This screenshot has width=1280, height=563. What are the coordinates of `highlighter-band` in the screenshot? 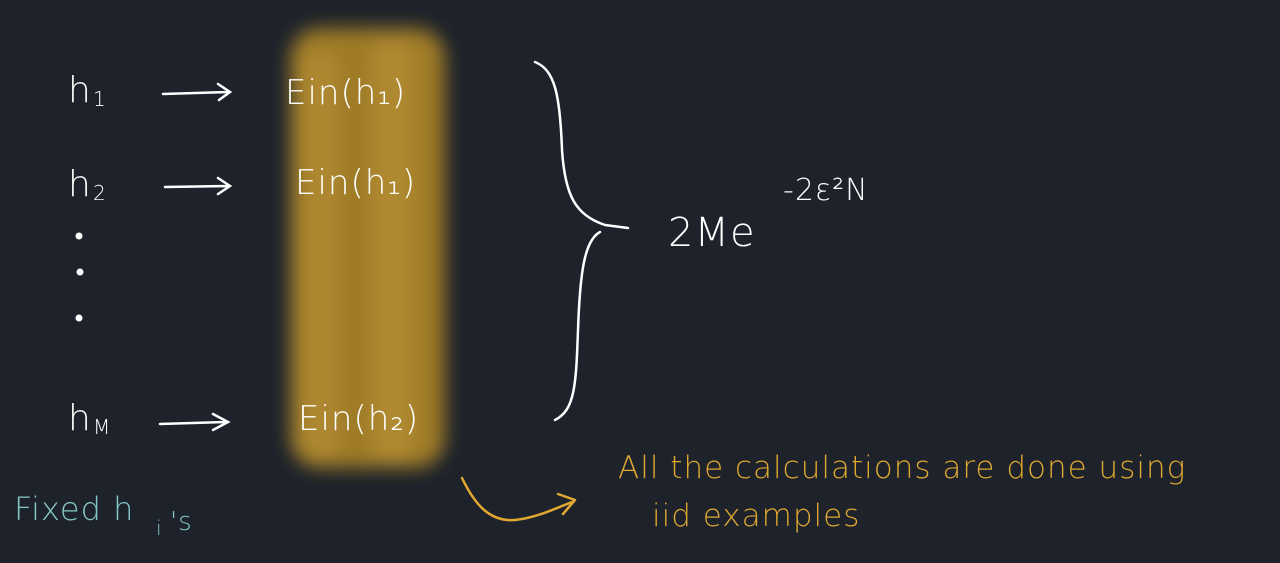 It's located at (367, 248).